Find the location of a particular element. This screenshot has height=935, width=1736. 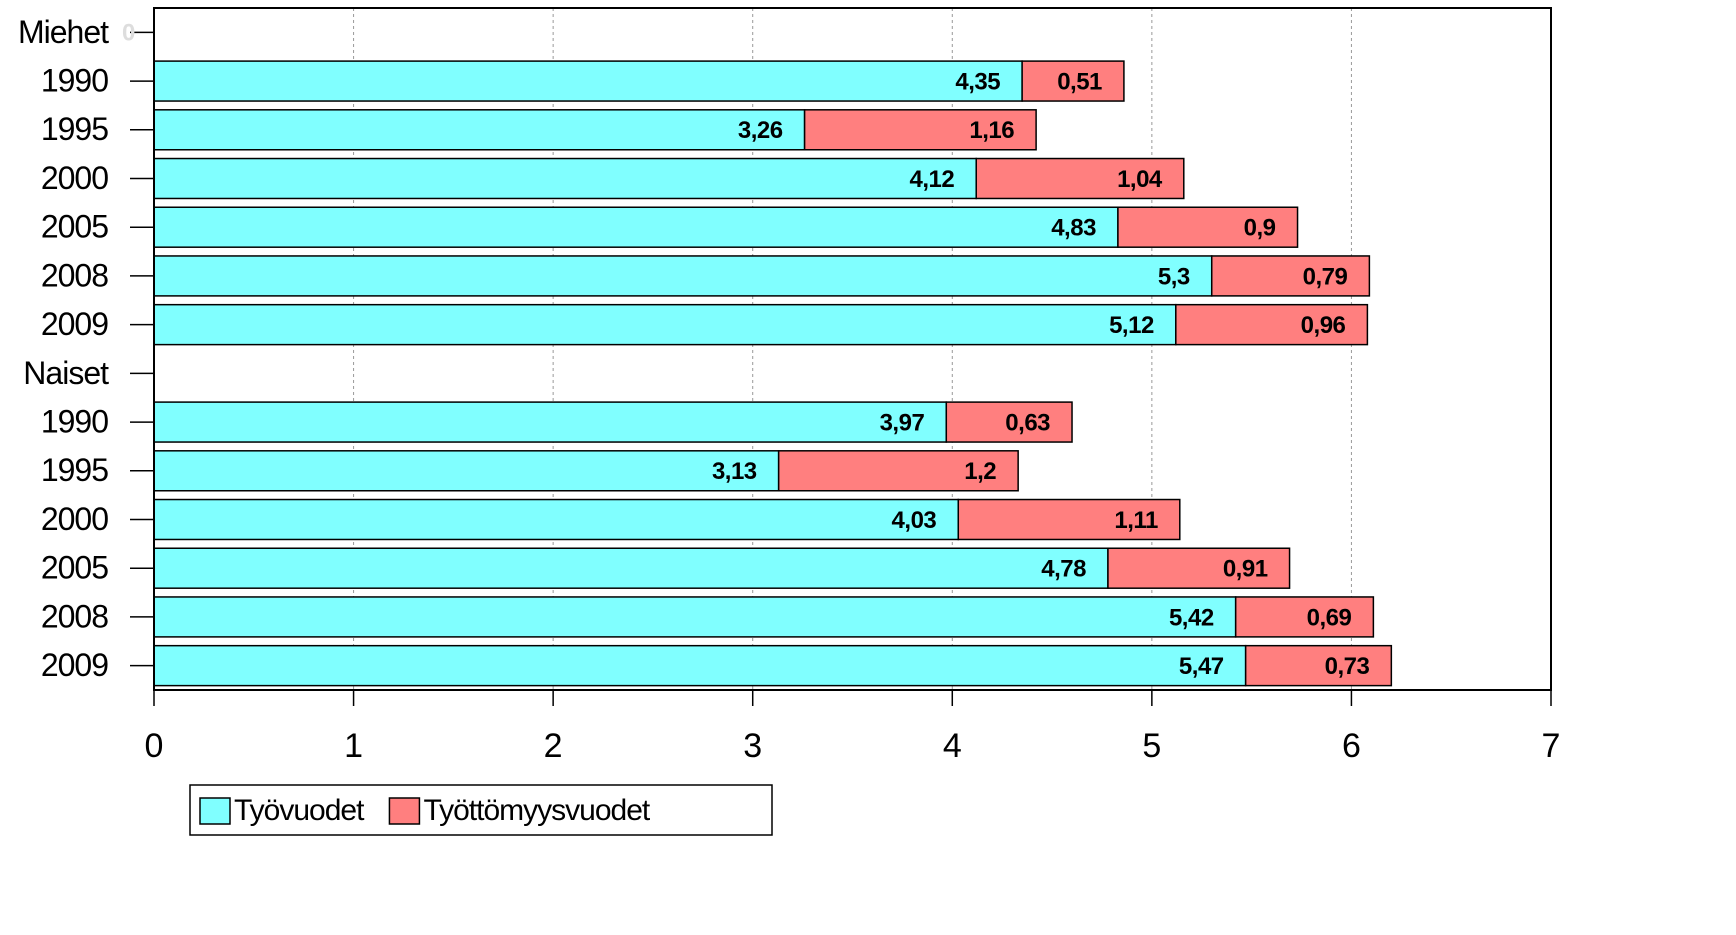

data-label: 4,78 is located at coordinates (1063, 569).